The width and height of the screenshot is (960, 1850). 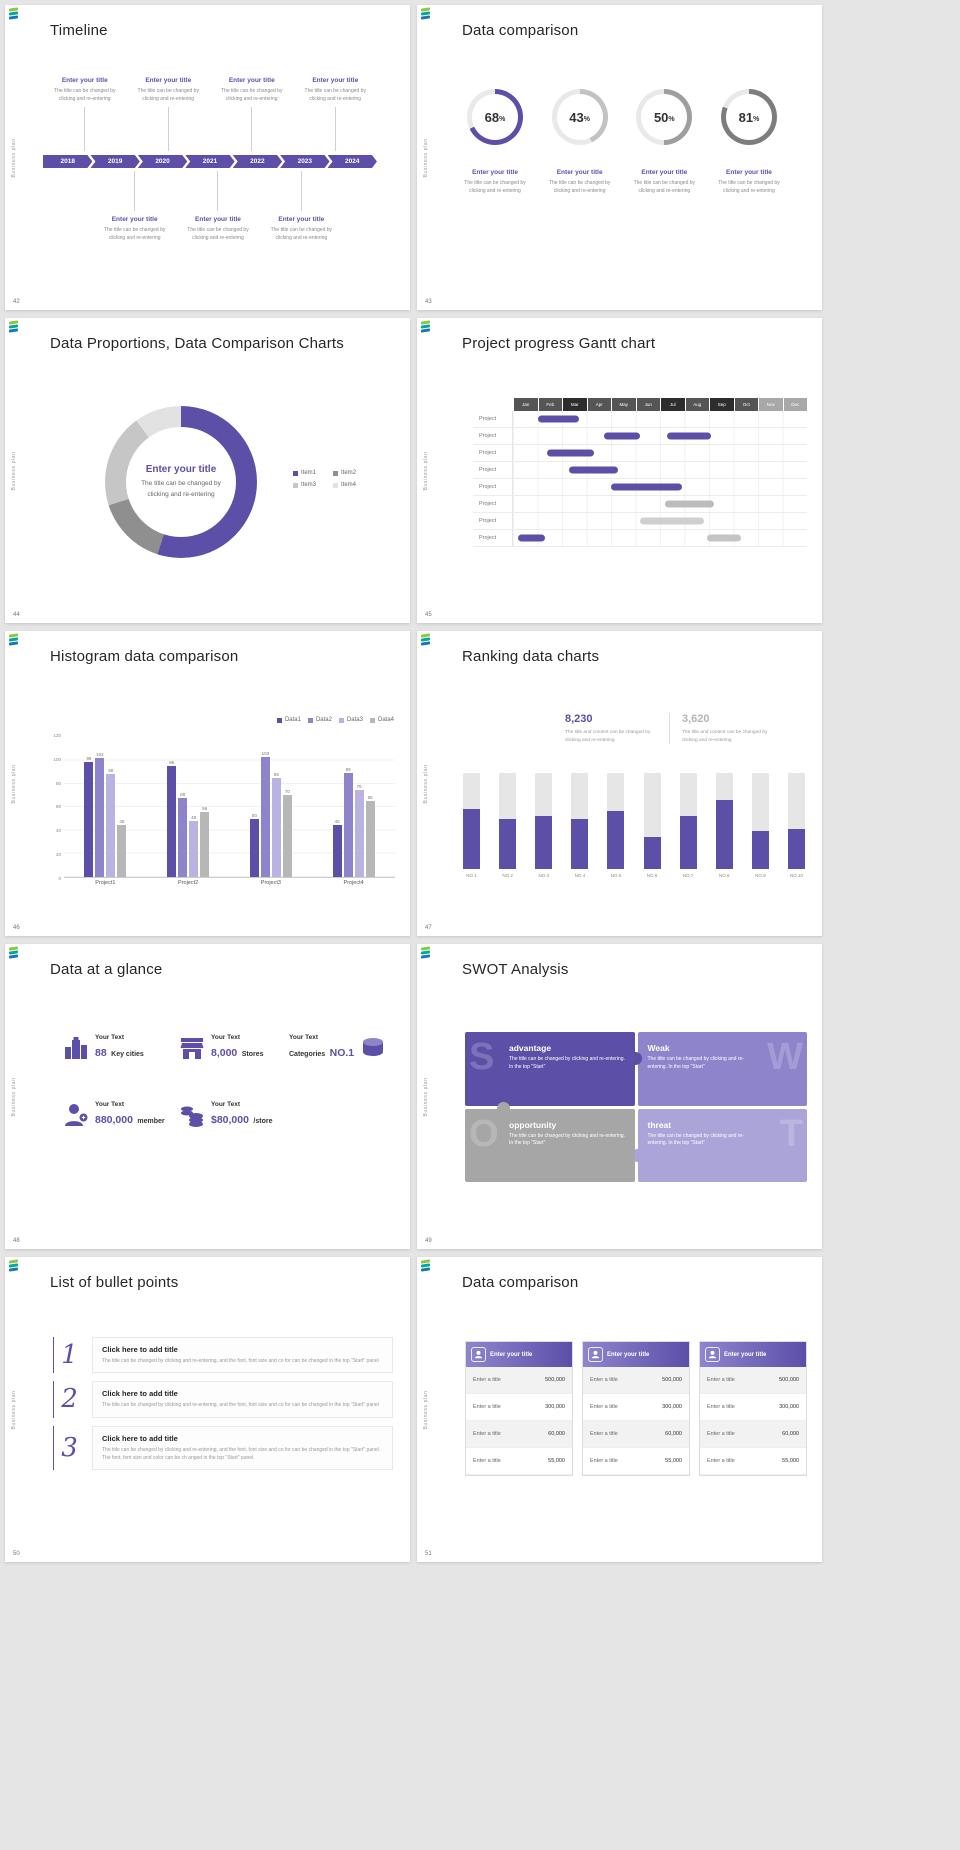 I want to click on bar-group: 50 103 85 70 Project3, so click(x=270, y=818).